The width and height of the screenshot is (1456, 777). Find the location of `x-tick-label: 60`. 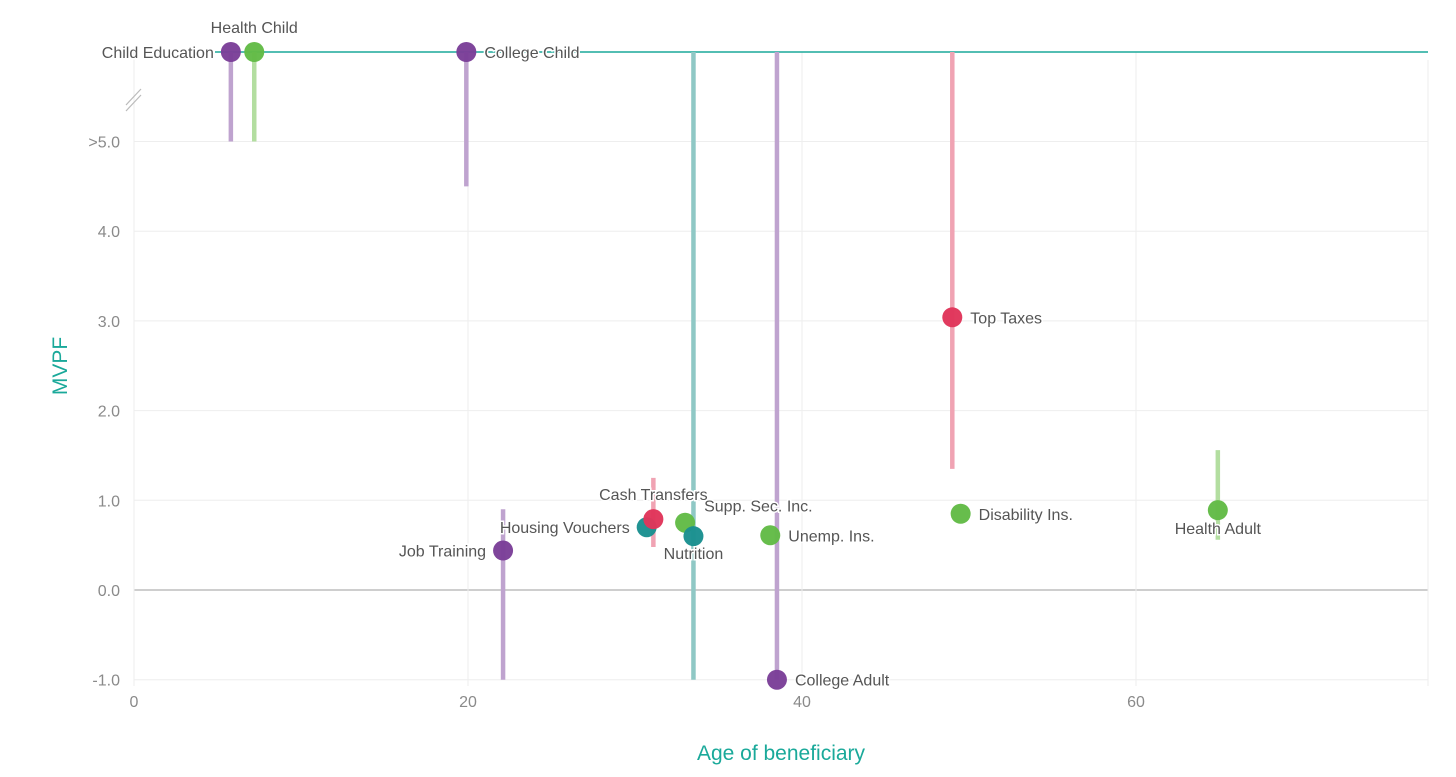

x-tick-label: 60 is located at coordinates (1136, 702).